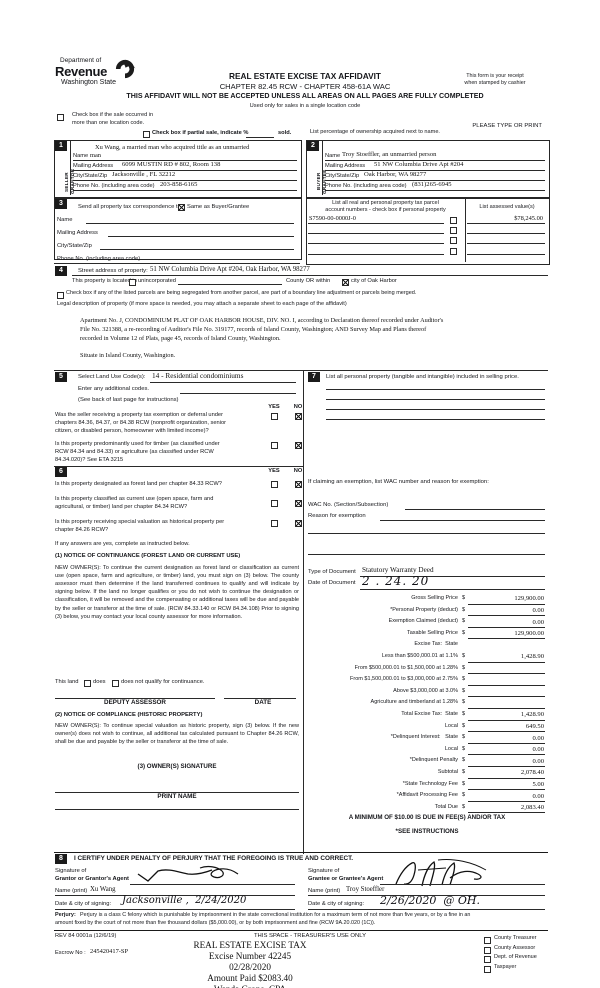 This screenshot has width=600, height=988. Describe the element at coordinates (238, 393) in the screenshot. I see `additional-codes-input` at that location.